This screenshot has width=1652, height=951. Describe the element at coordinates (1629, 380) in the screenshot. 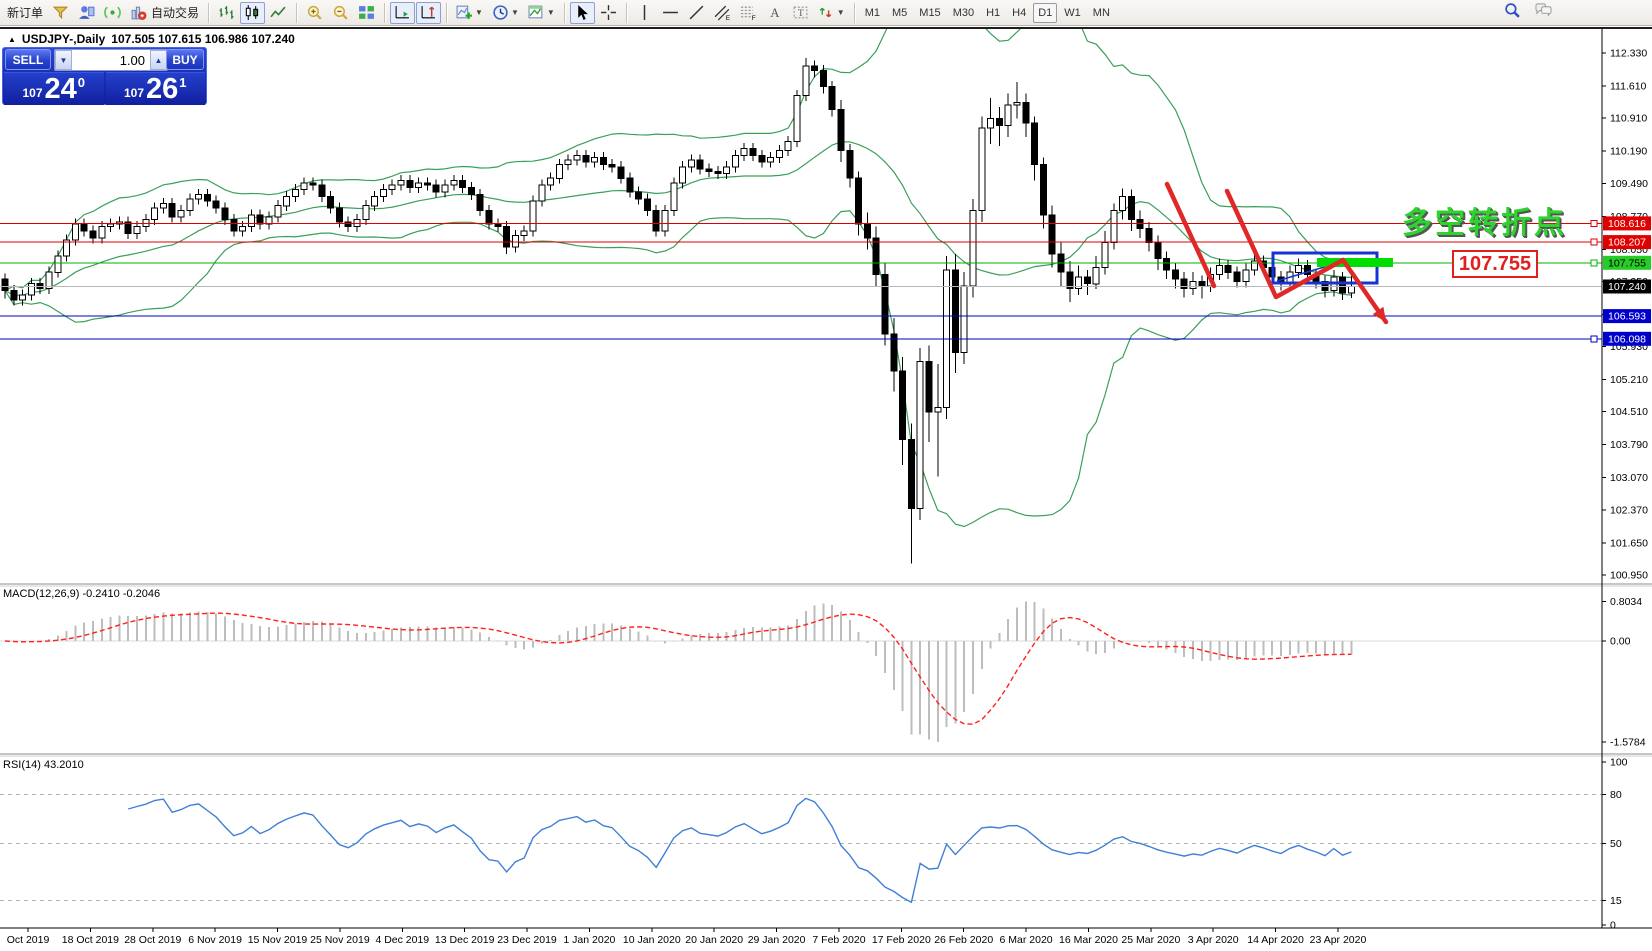

I see `svg-text: 105.210` at that location.